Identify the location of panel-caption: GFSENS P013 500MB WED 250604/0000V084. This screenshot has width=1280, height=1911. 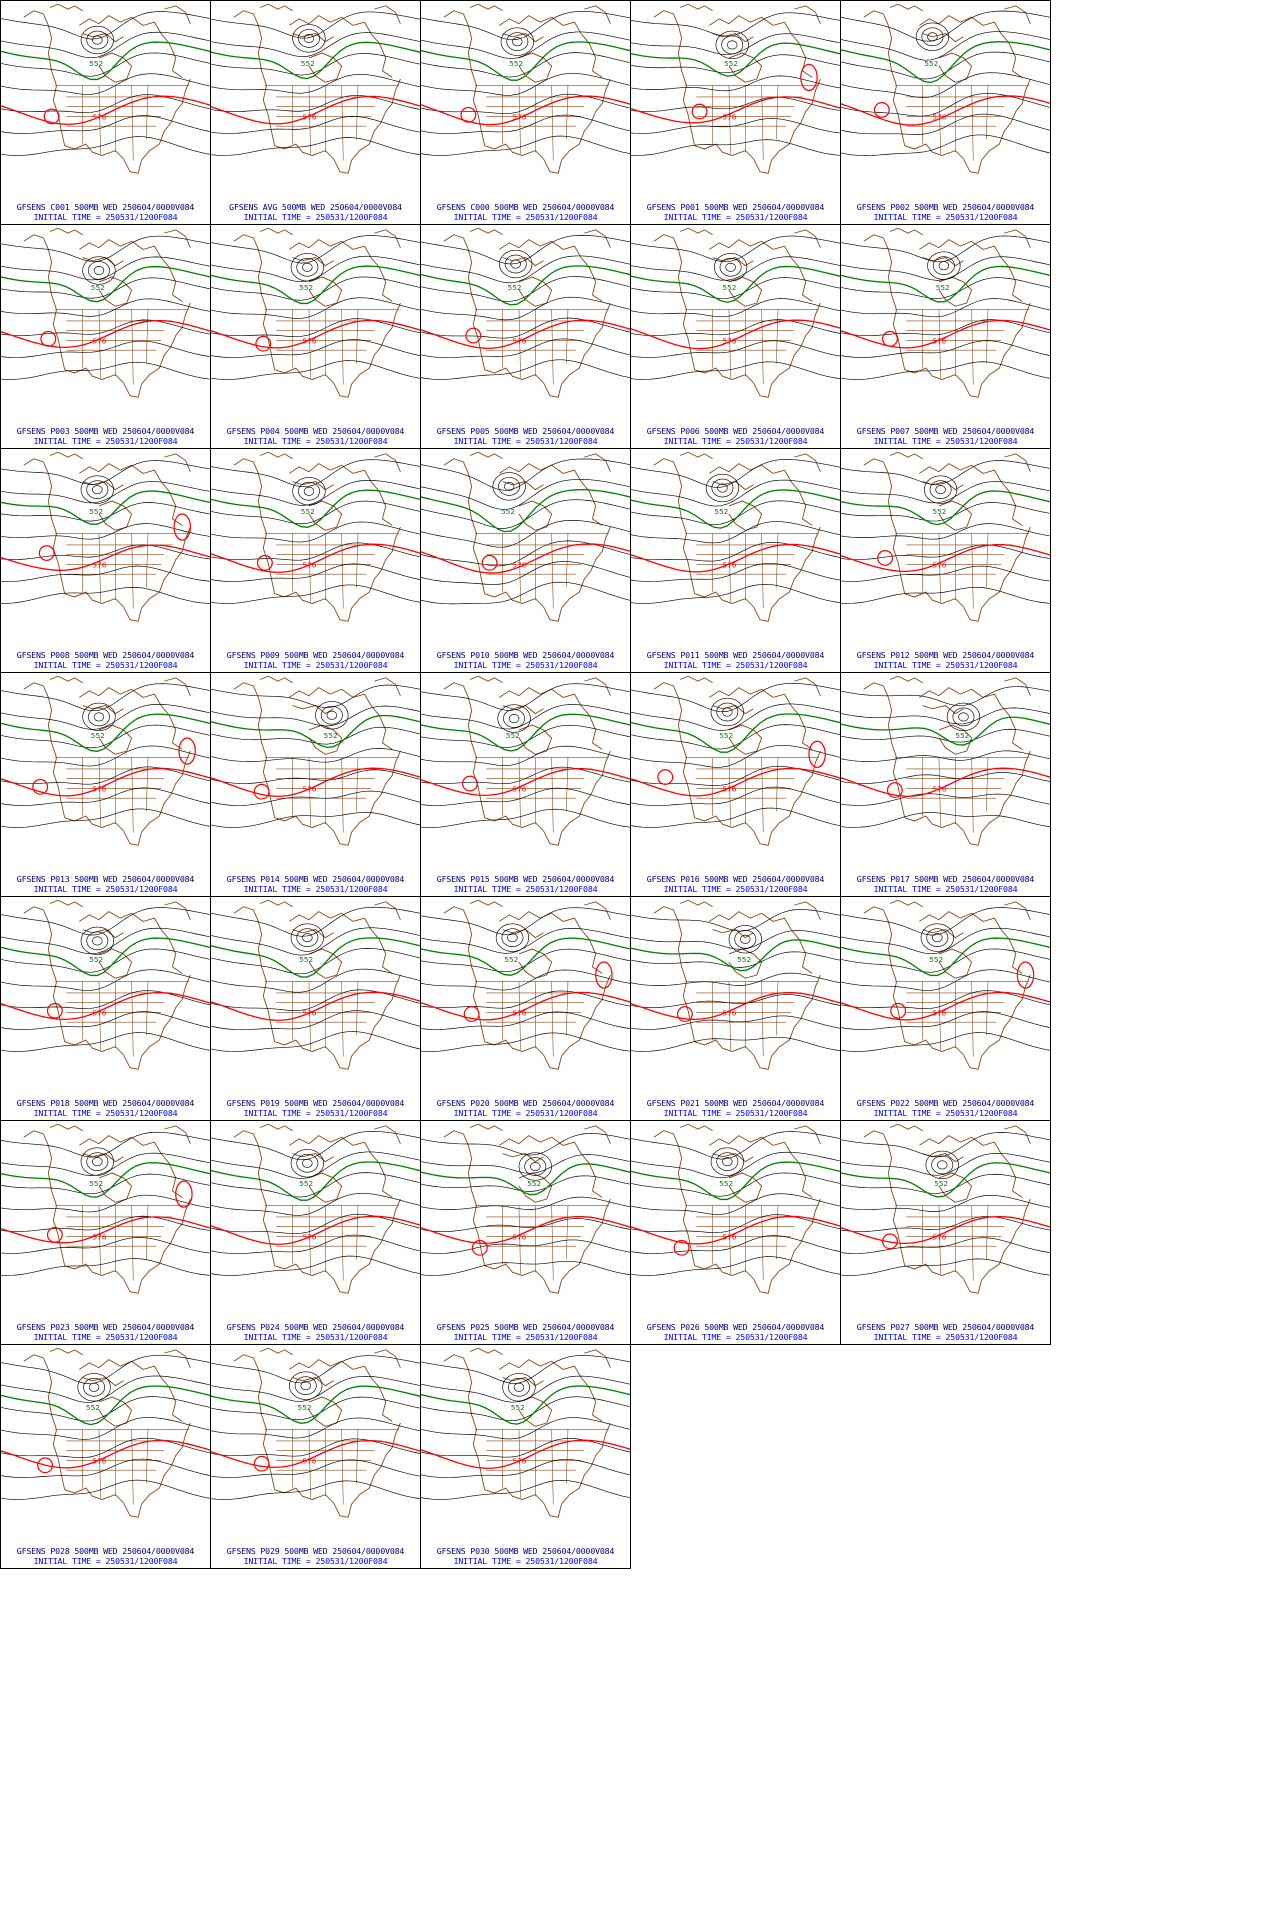
(105, 879).